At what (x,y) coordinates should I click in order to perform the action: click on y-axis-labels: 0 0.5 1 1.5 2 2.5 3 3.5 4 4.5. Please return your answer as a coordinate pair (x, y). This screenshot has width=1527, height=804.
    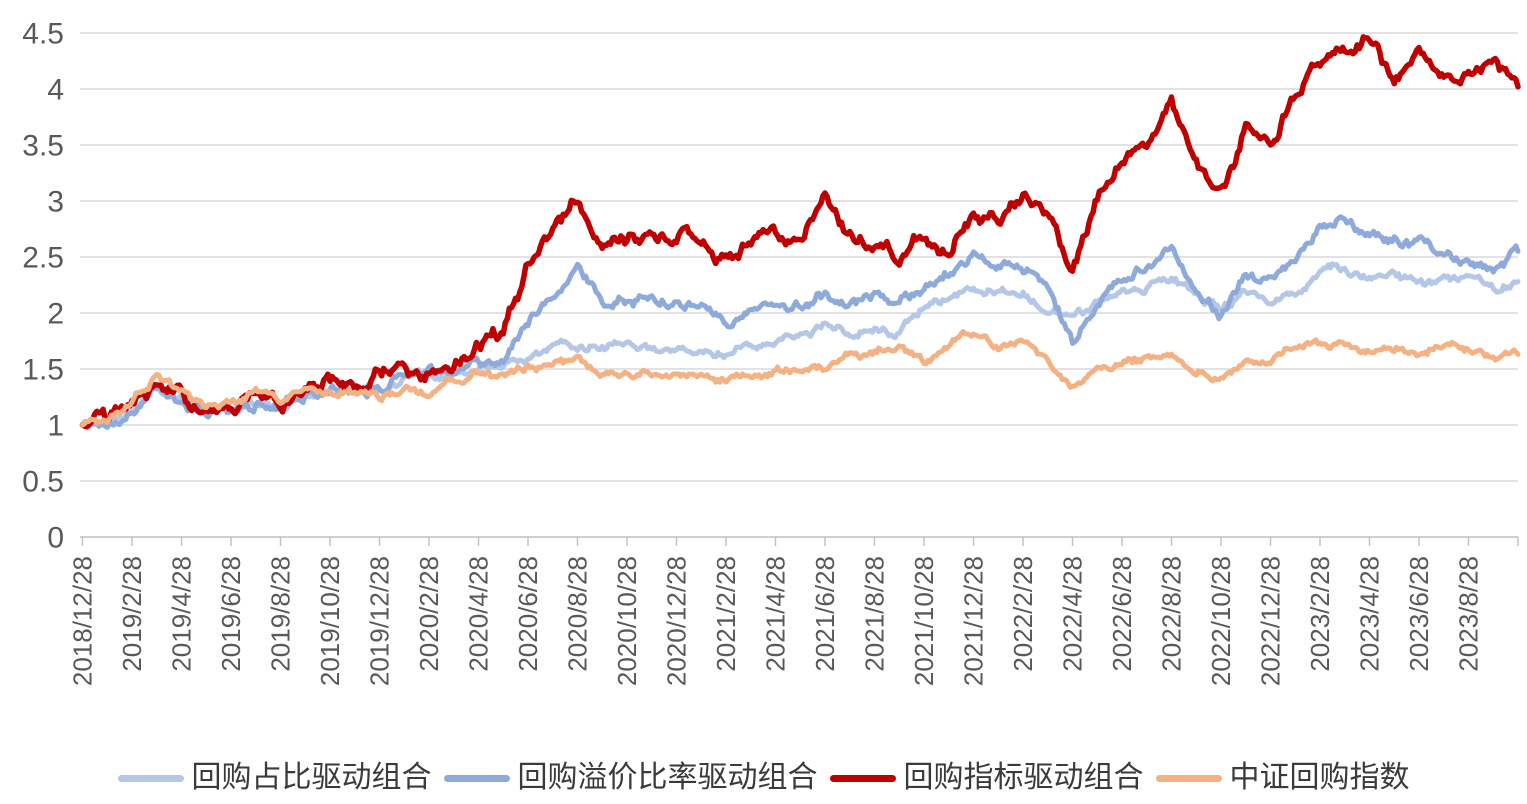
    Looking at the image, I should click on (43, 286).